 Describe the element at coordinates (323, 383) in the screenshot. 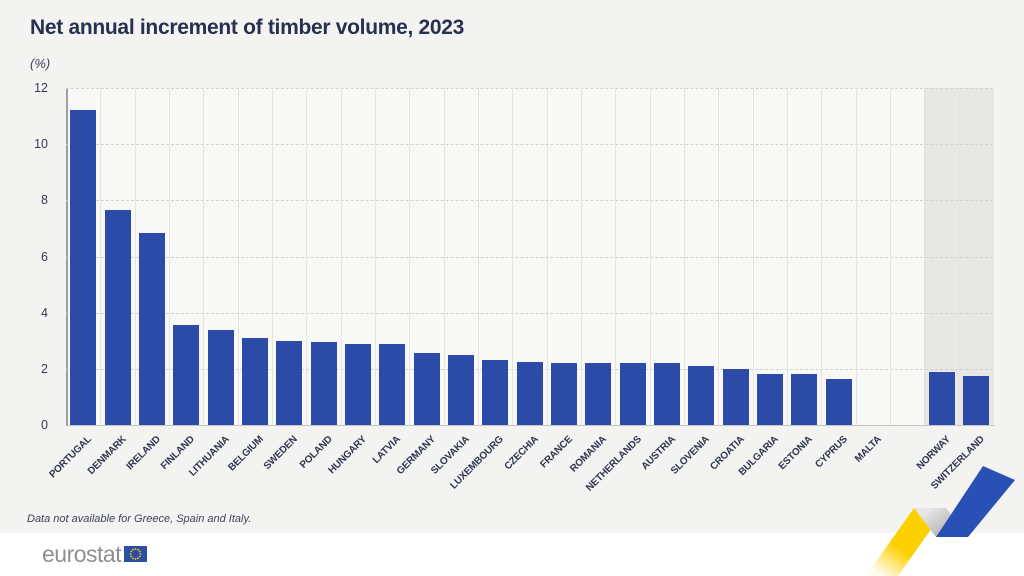

I see `bar-poland` at that location.